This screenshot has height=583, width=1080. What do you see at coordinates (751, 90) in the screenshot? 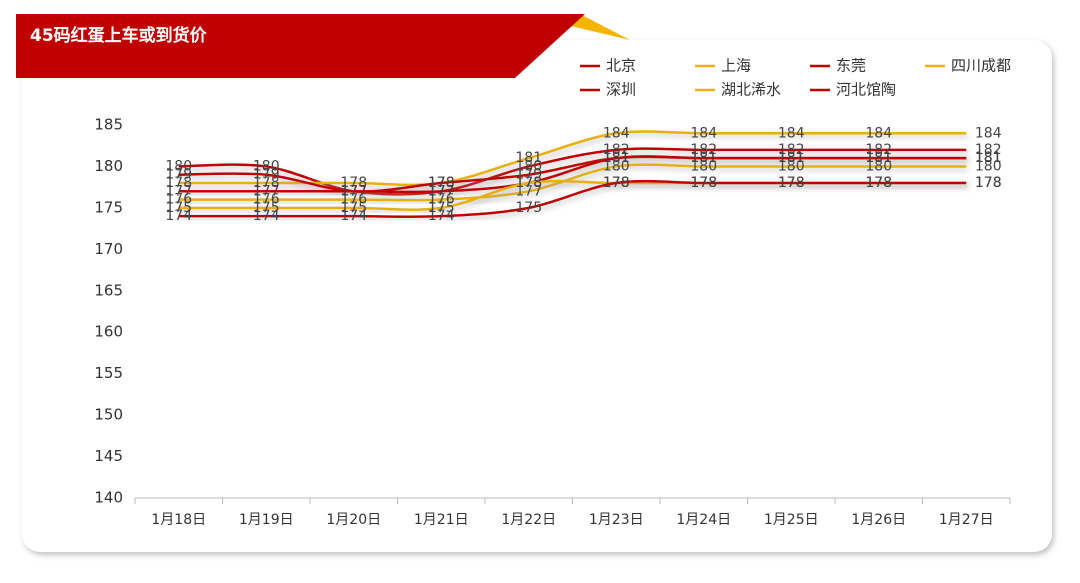
I see `legend-label: 湖北浠水` at bounding box center [751, 90].